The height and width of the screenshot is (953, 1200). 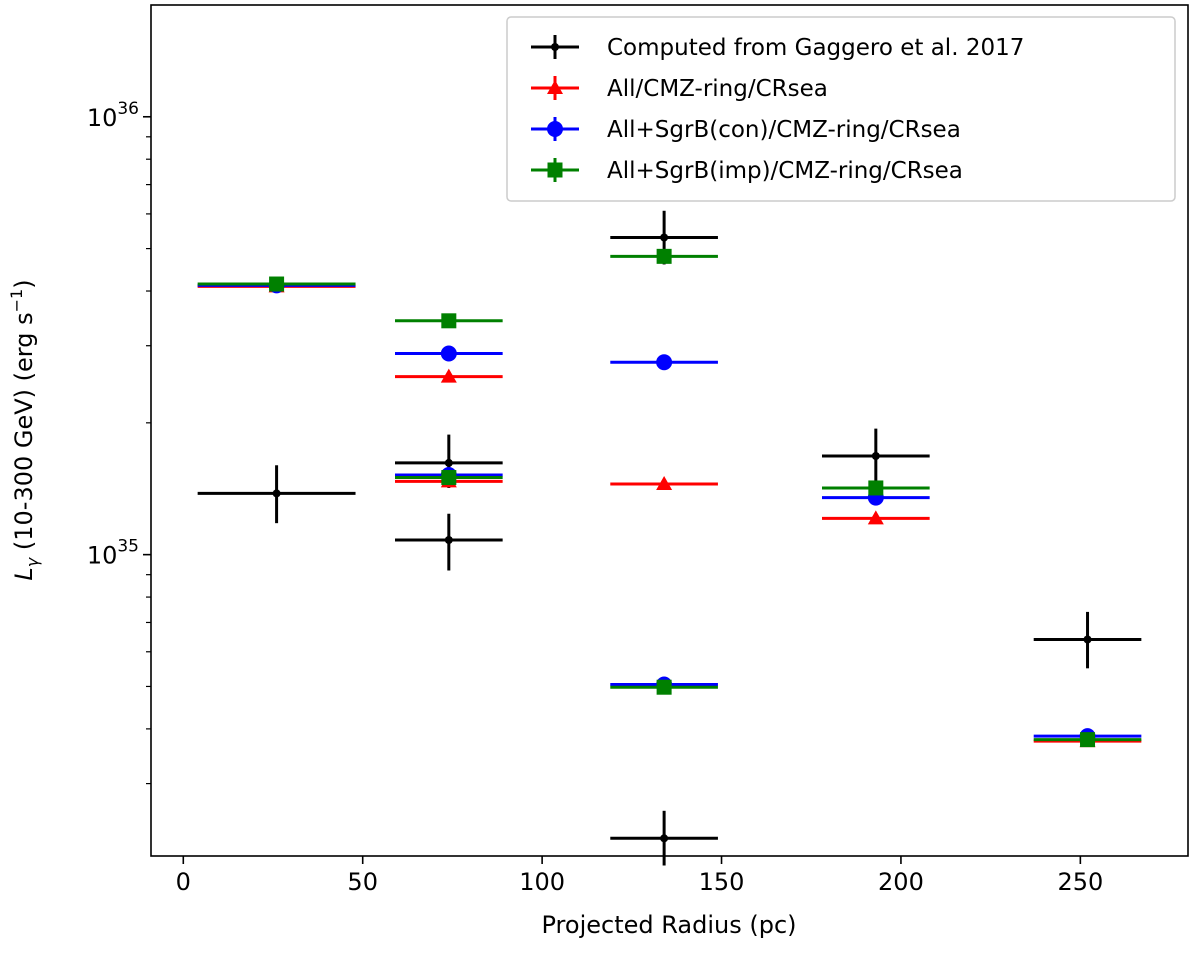 What do you see at coordinates (784, 130) in the screenshot?
I see `legend-label: All+SgrB(con)/CMZ-ring/CRsea` at bounding box center [784, 130].